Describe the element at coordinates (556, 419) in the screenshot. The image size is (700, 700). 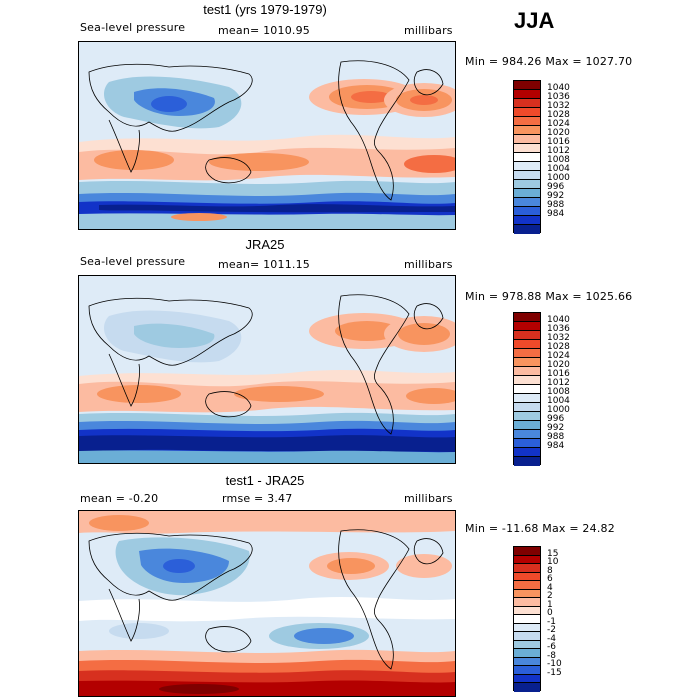
I see `colorbar-label: 996` at that location.